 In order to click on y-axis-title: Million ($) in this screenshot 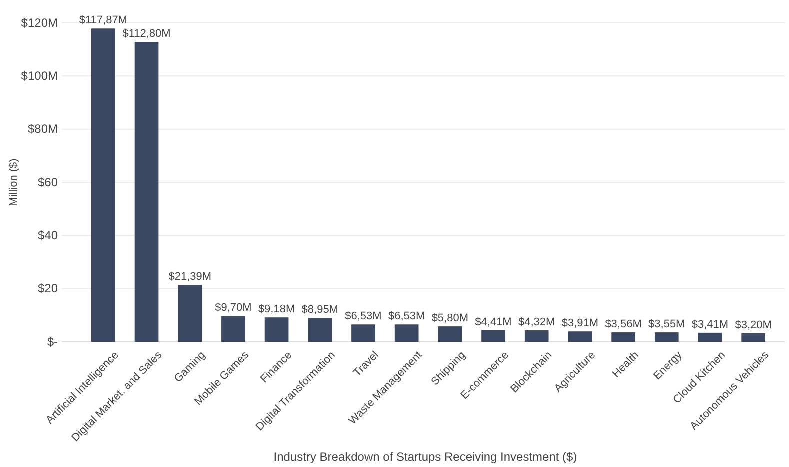, I will do `click(14, 182)`.